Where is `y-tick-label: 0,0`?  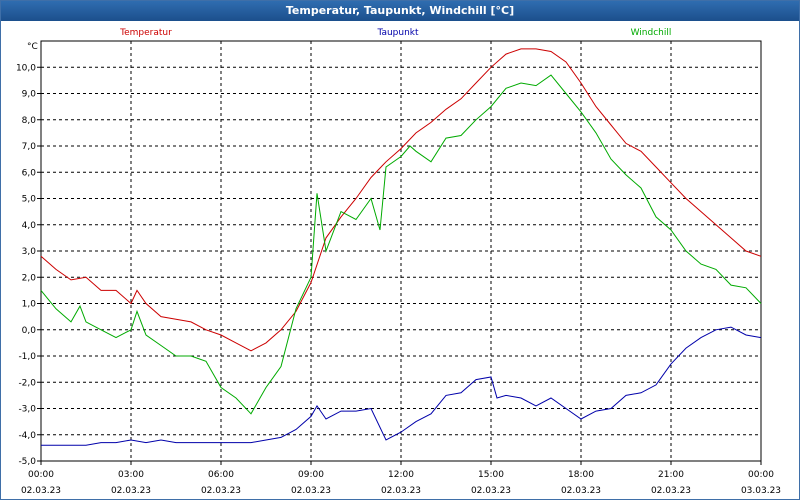
y-tick-label: 0,0 is located at coordinates (29, 331).